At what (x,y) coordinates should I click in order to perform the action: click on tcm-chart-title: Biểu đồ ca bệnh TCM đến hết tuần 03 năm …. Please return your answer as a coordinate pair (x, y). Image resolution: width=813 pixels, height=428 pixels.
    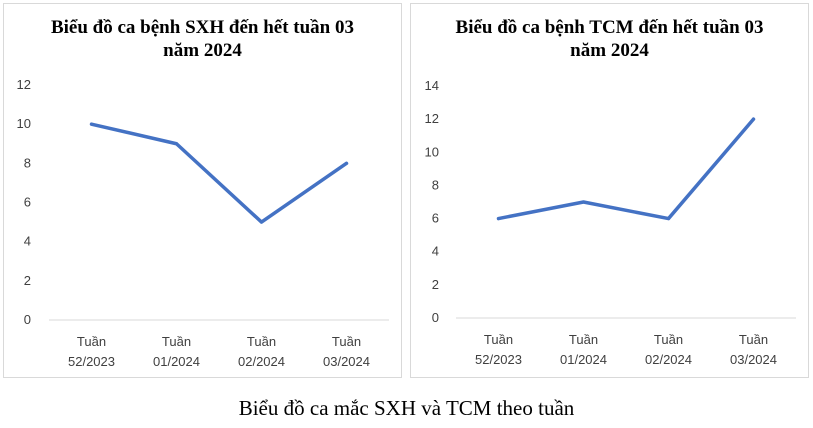
    Looking at the image, I should click on (609, 39).